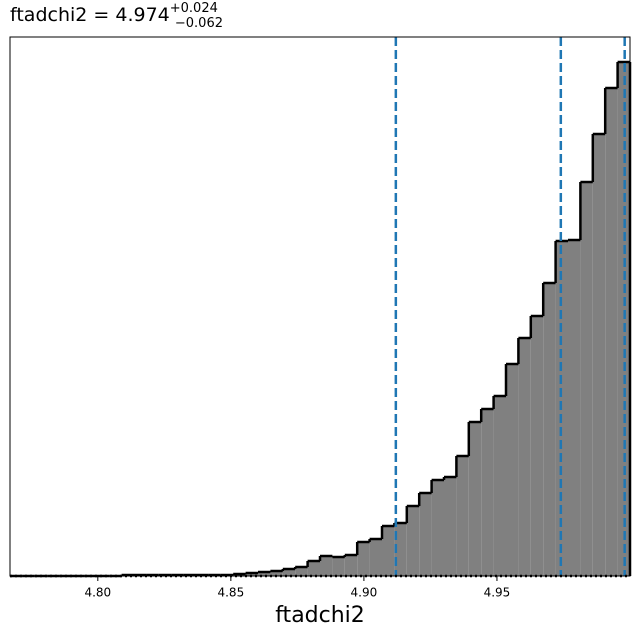 This screenshot has height=639, width=640. What do you see at coordinates (90, 15) in the screenshot?
I see `title-main: ftadchi2 = 4.974` at bounding box center [90, 15].